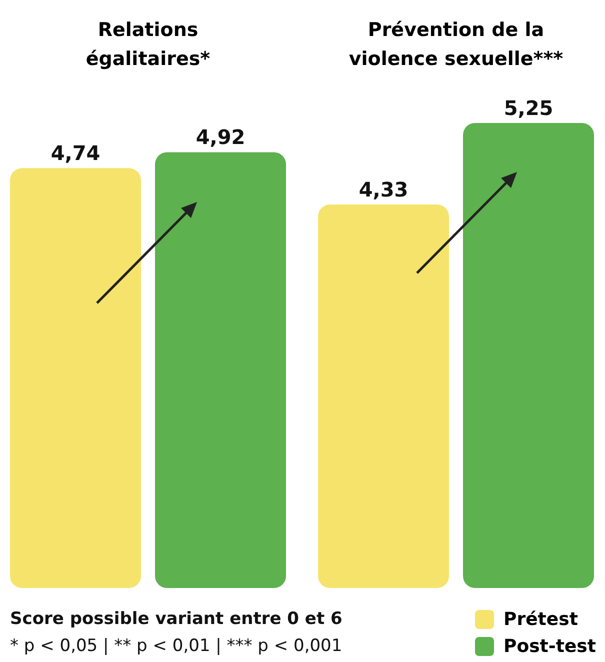 The width and height of the screenshot is (605, 662). What do you see at coordinates (176, 646) in the screenshot?
I see `text: * p < 0,05 | ** p < 0,01 | *** p < 0,001` at bounding box center [176, 646].